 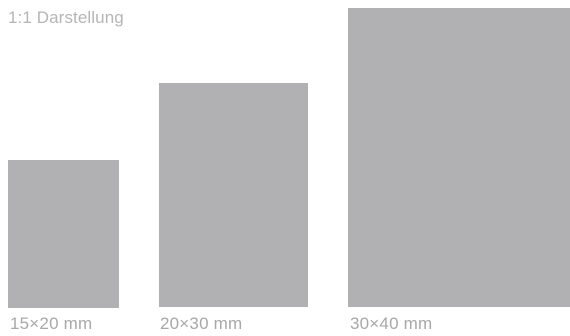 I want to click on size-label-20x30: 20×30 mm, so click(x=201, y=323).